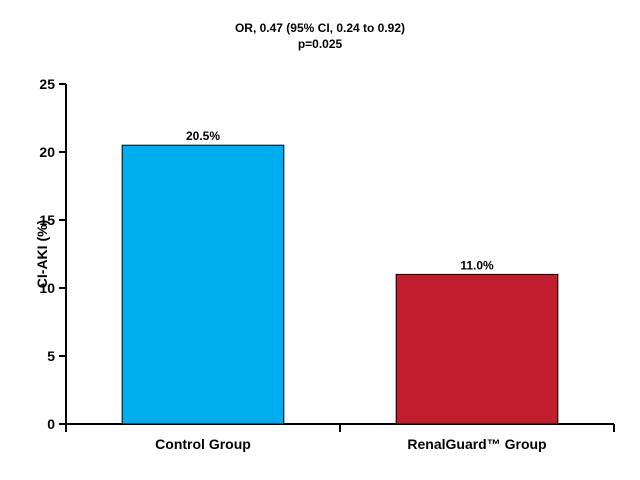 The width and height of the screenshot is (640, 480). Describe the element at coordinates (477, 349) in the screenshot. I see `bar` at that location.